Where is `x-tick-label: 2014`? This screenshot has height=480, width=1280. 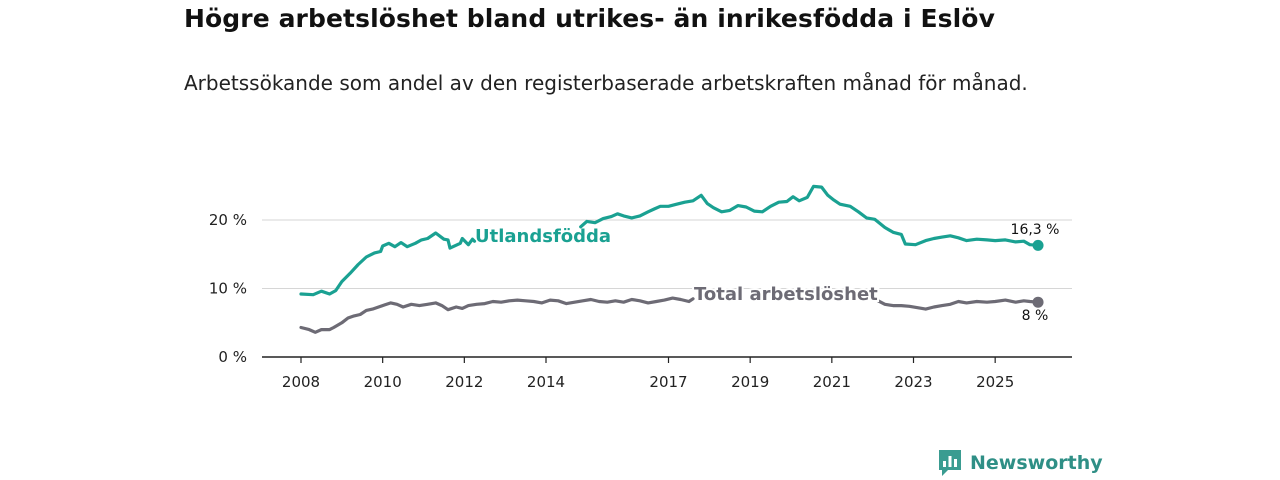 x-tick-label: 2014 is located at coordinates (546, 382).